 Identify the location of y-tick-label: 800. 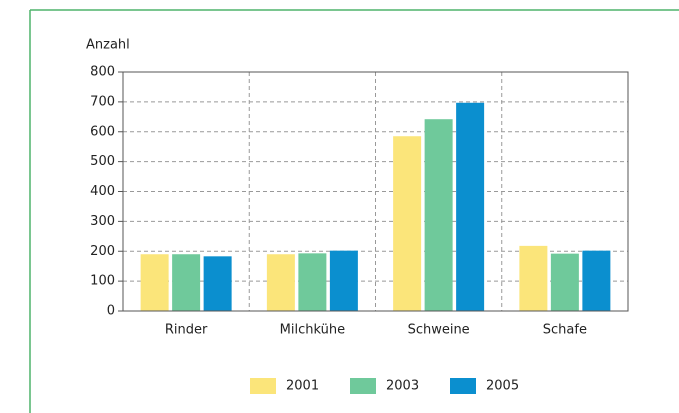
(102, 72).